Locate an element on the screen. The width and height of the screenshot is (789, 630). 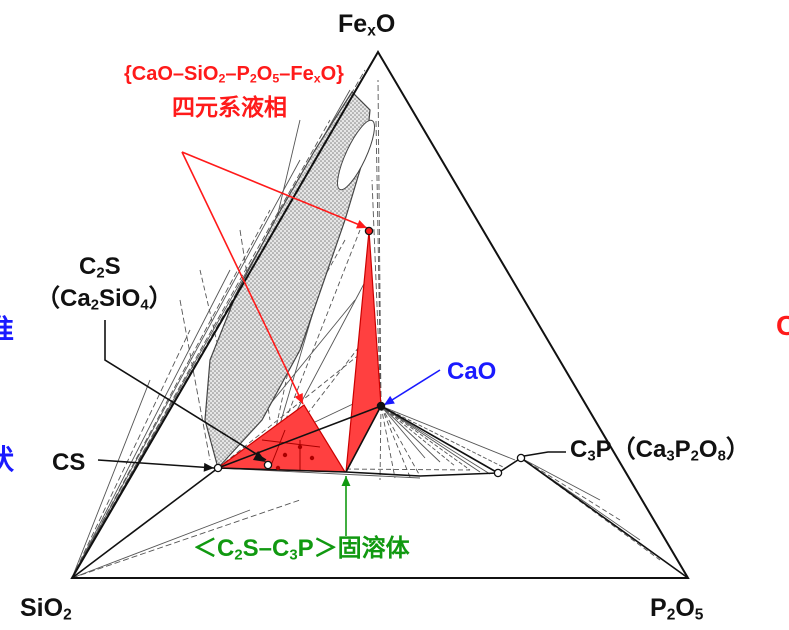
liquid-arrow-left is located at coordinates (242, 278).